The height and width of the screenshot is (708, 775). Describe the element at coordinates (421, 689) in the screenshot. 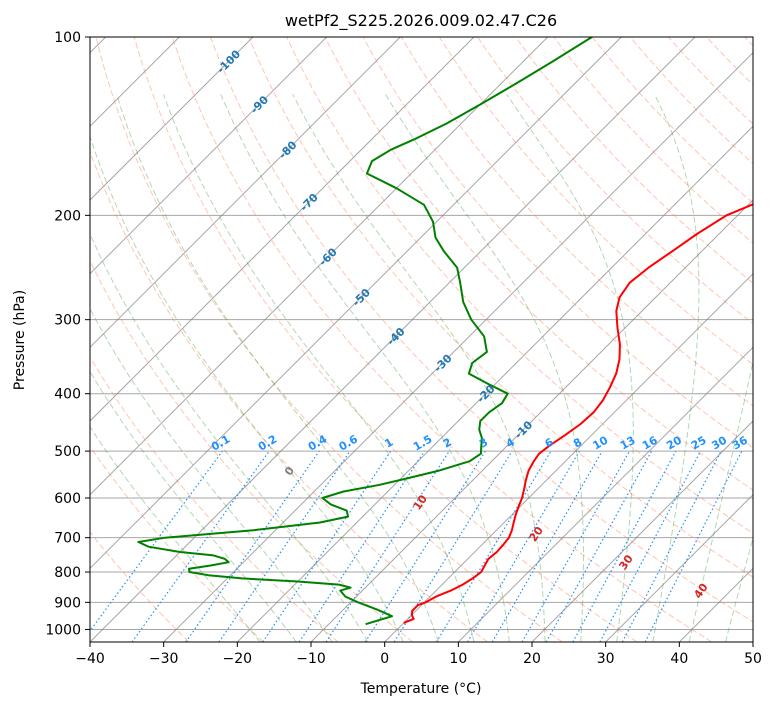

I see `x-axis-title: Temperature (°C)` at that location.